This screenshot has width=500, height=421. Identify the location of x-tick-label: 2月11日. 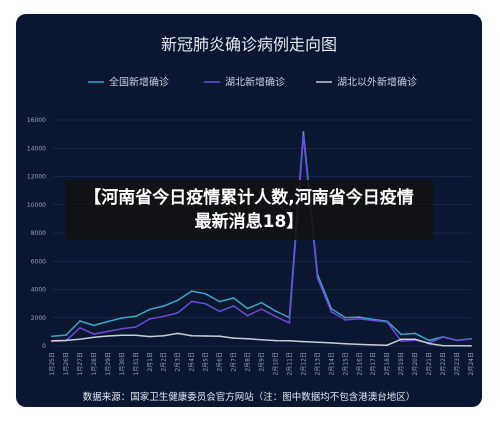
(289, 363).